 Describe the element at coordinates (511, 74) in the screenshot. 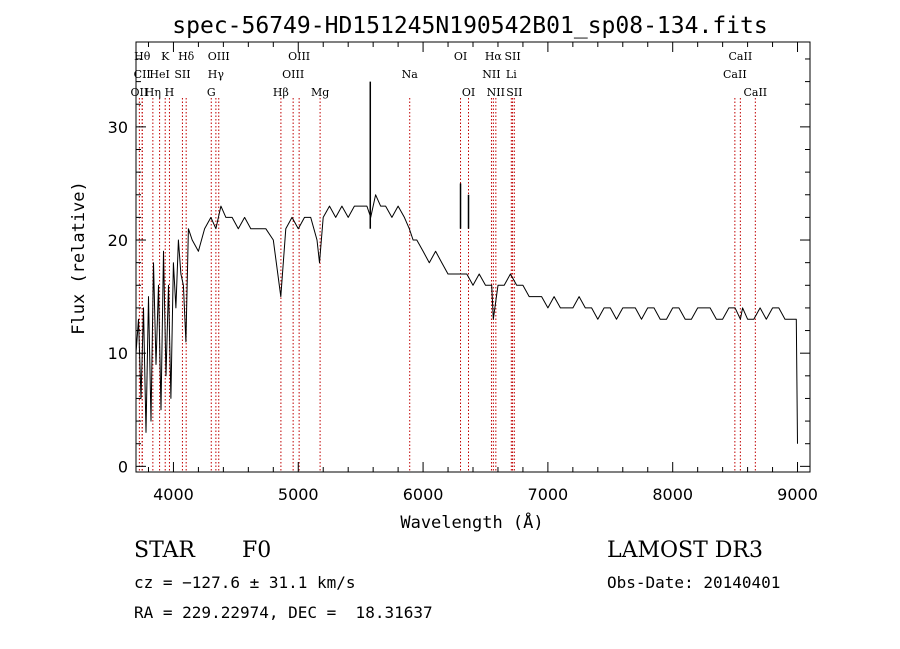

I see `line-marker-label-22: Li` at that location.